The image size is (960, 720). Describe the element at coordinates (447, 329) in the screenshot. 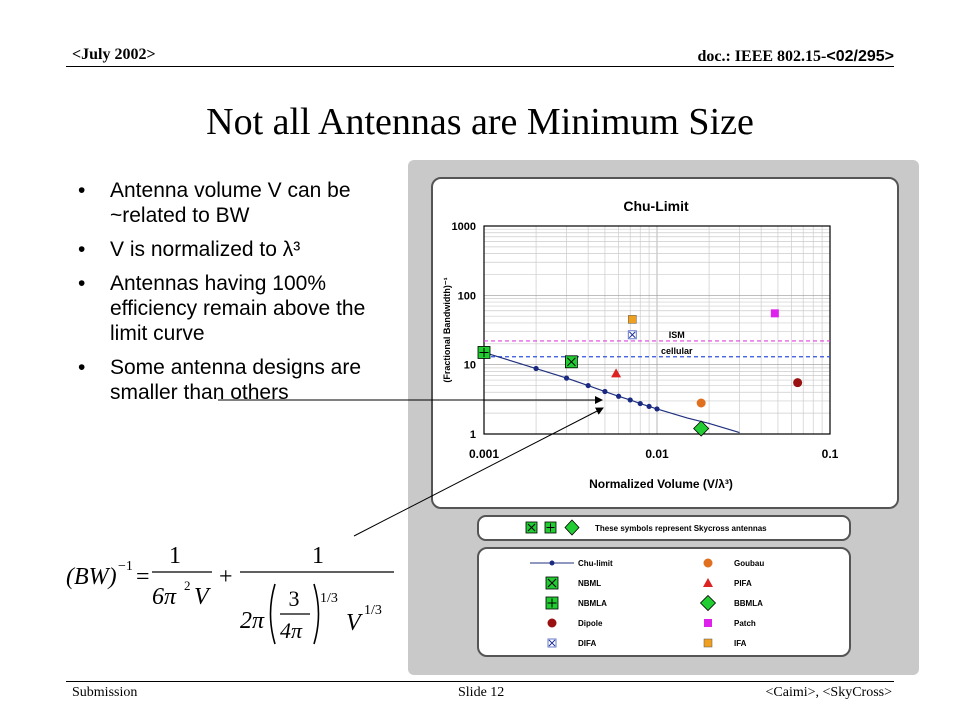

I see `y-axis-label: (Fractional Bandwidth)⁻¹` at that location.